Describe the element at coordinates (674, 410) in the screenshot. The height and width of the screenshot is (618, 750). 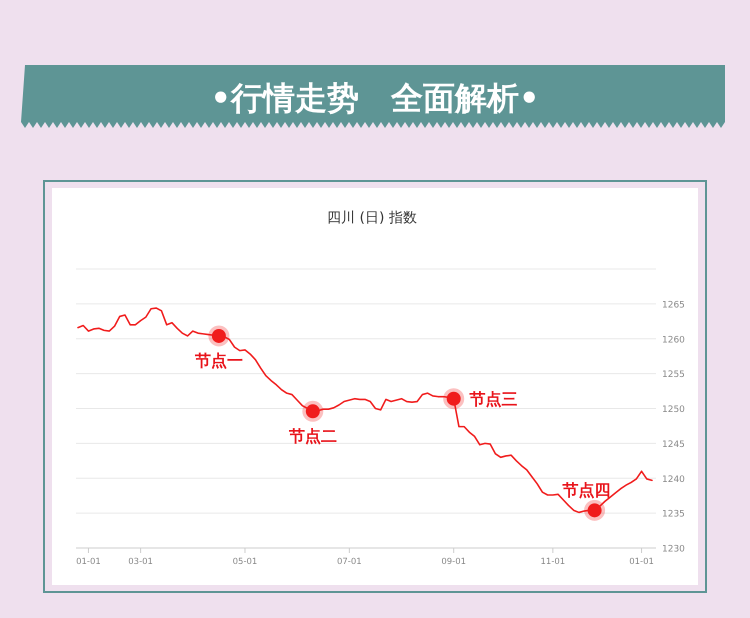
I see `y-tick-label: 1250` at that location.